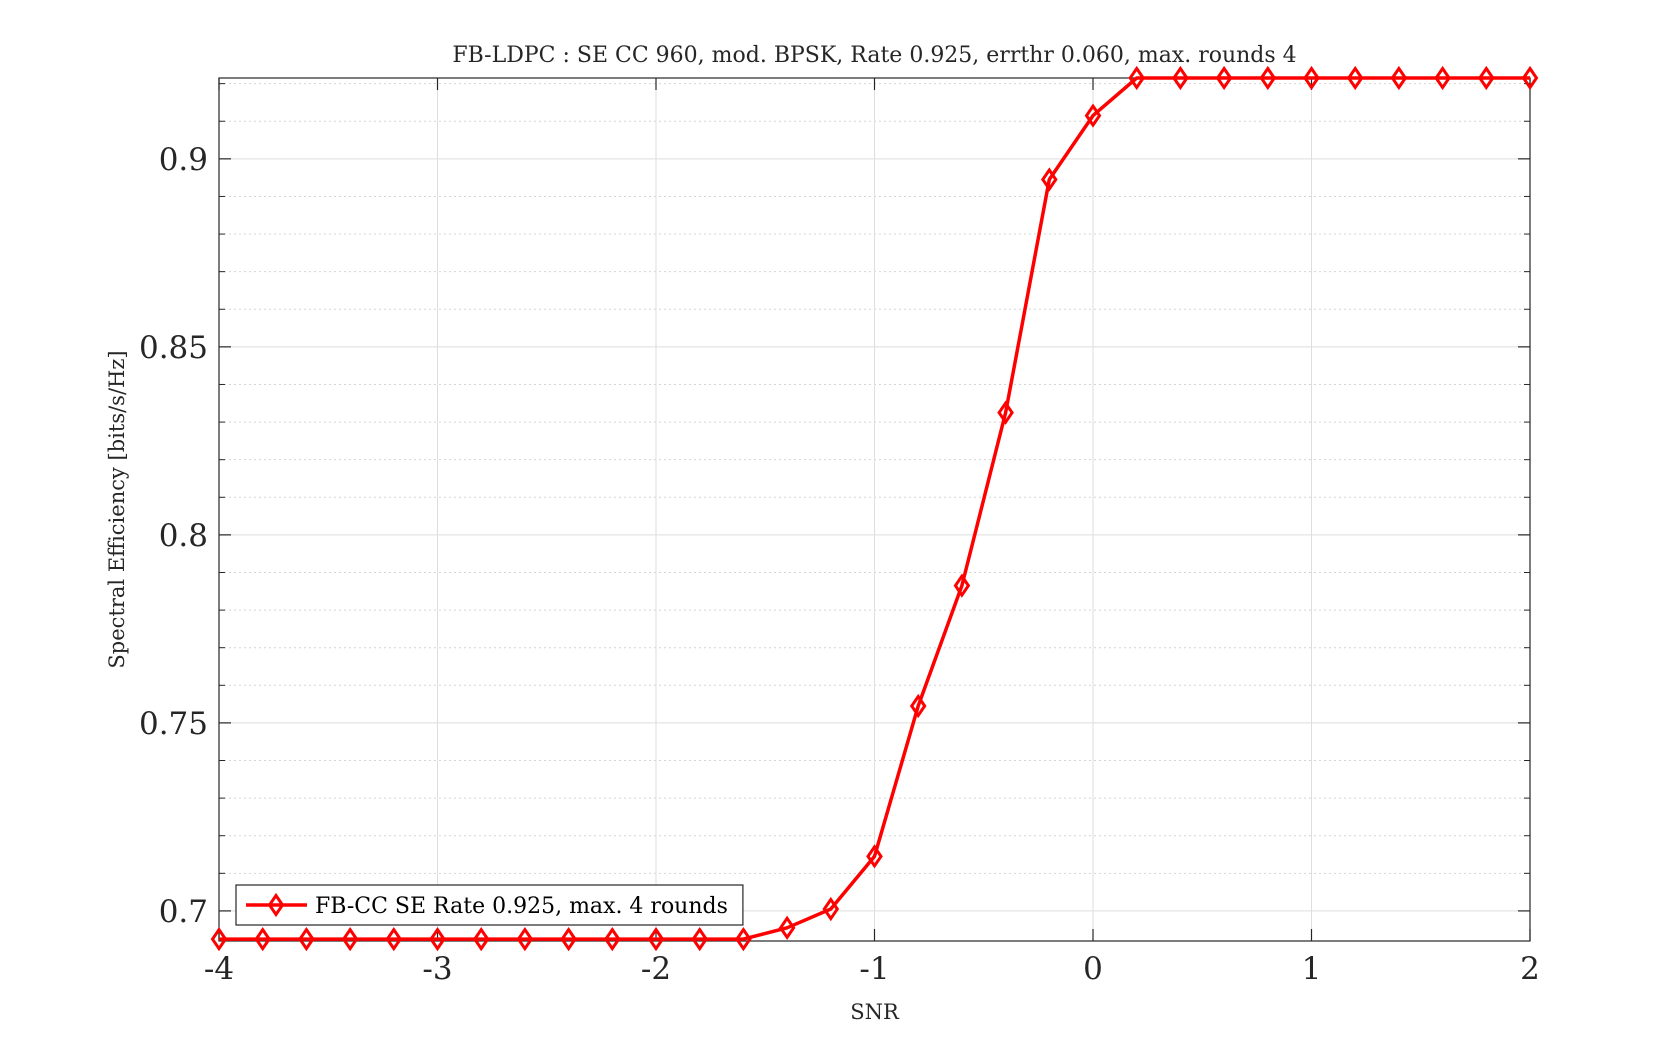 The image size is (1667, 1047). I want to click on y-tick-label: 0.85, so click(173, 348).